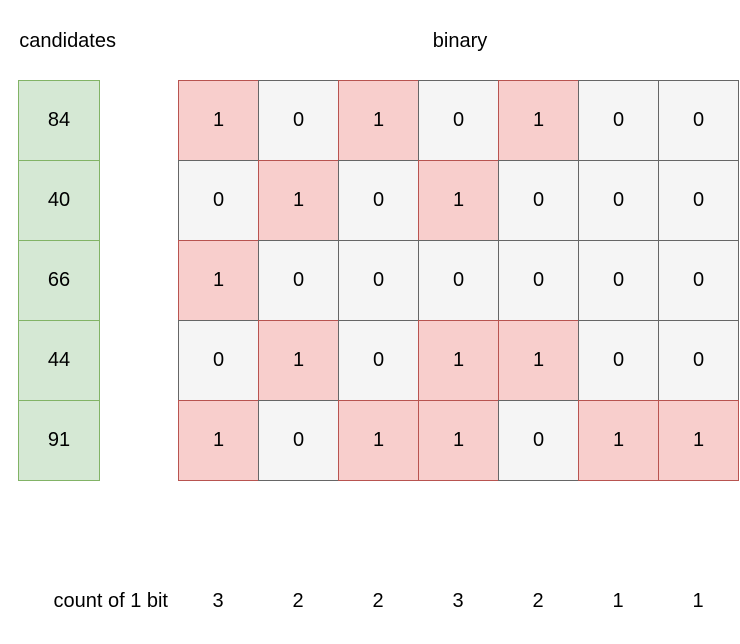  I want to click on candidate-cell: 66, so click(59, 280).